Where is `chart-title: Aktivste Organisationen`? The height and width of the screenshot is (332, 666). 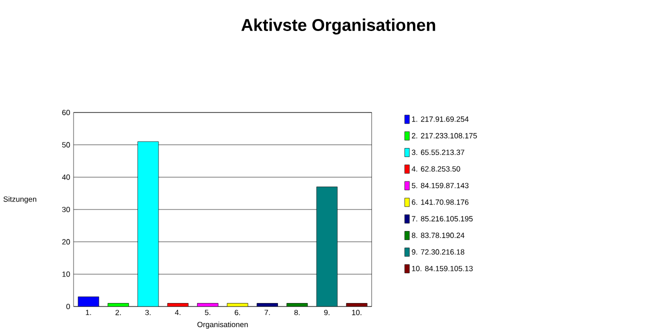 chart-title: Aktivste Organisationen is located at coordinates (338, 26).